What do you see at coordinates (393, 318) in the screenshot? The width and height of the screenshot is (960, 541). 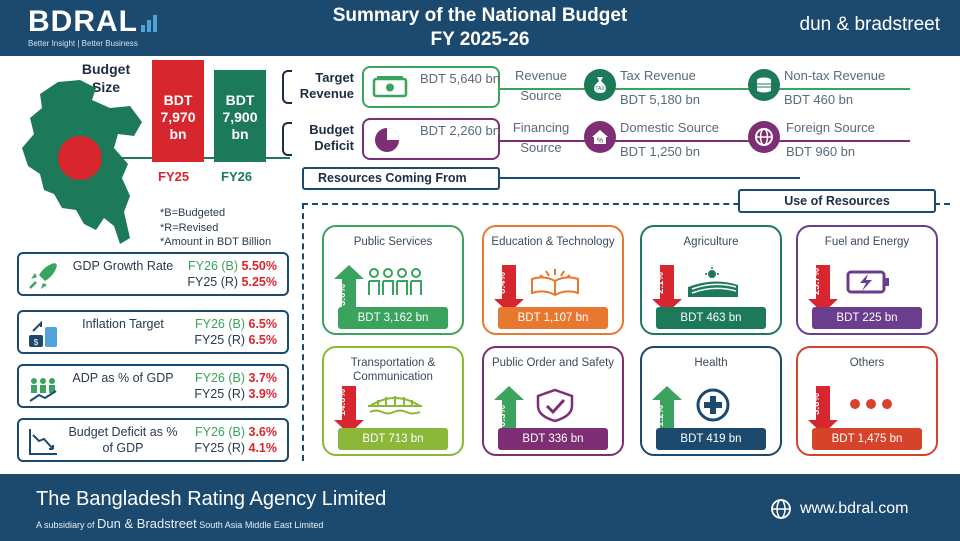 I see `sector-value: BDT 3,162 bn` at bounding box center [393, 318].